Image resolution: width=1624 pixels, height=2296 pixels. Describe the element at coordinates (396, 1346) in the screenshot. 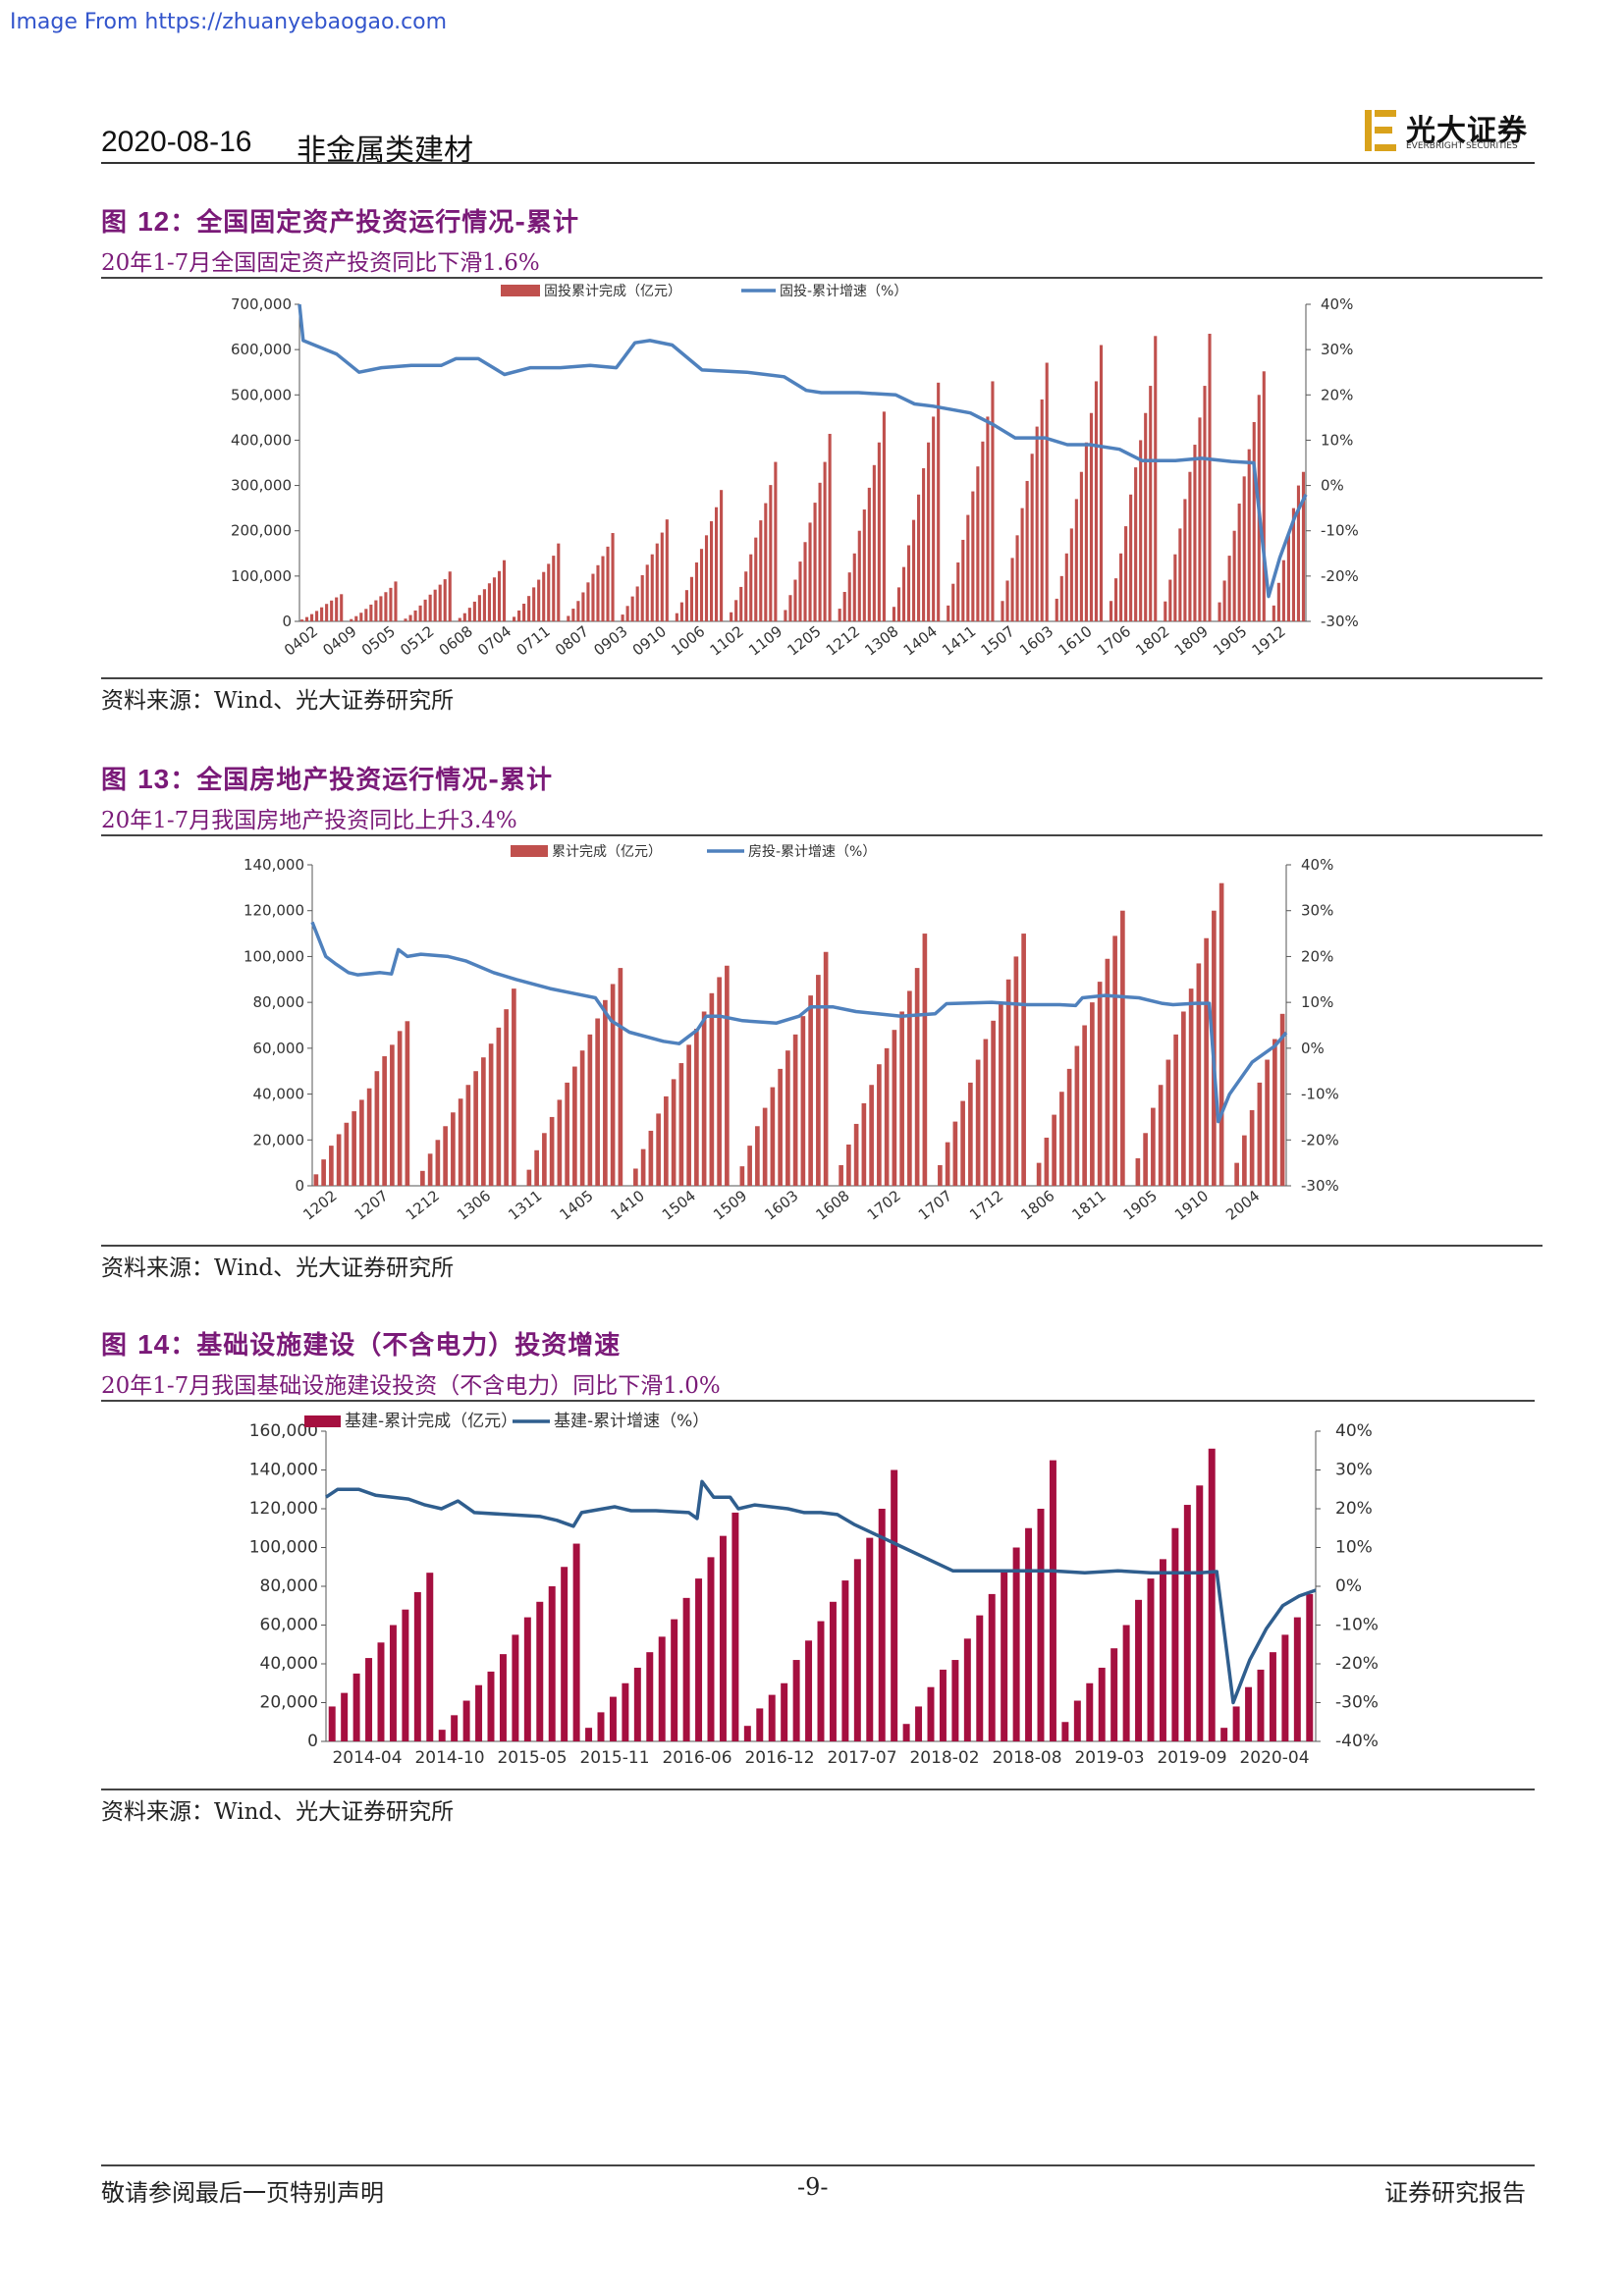

I see `figure-title-text: ：基础设施建设（不含电力）投资增速` at that location.